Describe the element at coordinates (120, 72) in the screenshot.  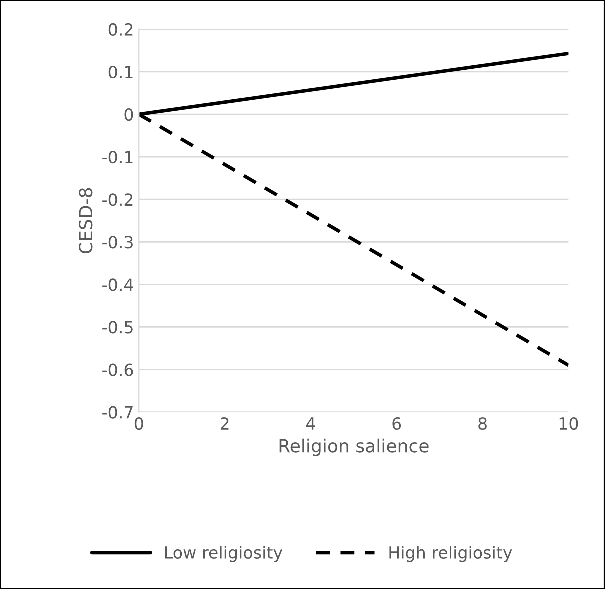
I see `y-tick-label: 0.1` at that location.